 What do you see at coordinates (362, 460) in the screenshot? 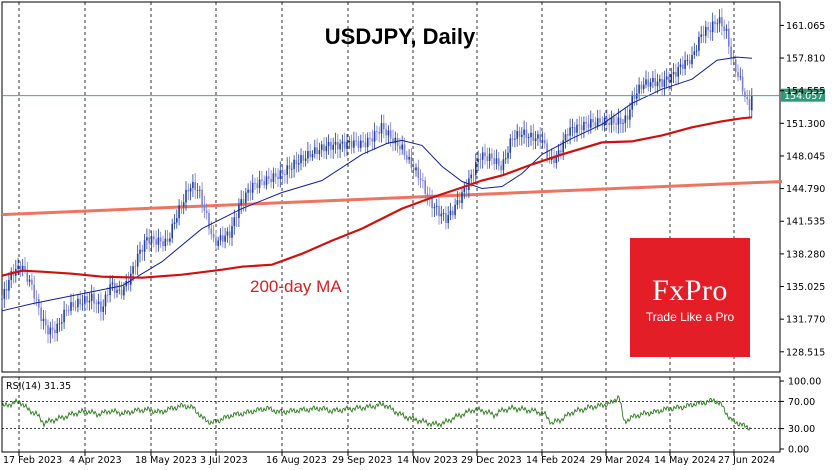
I see `x-tick-label: 29 Sep 2023` at bounding box center [362, 460].